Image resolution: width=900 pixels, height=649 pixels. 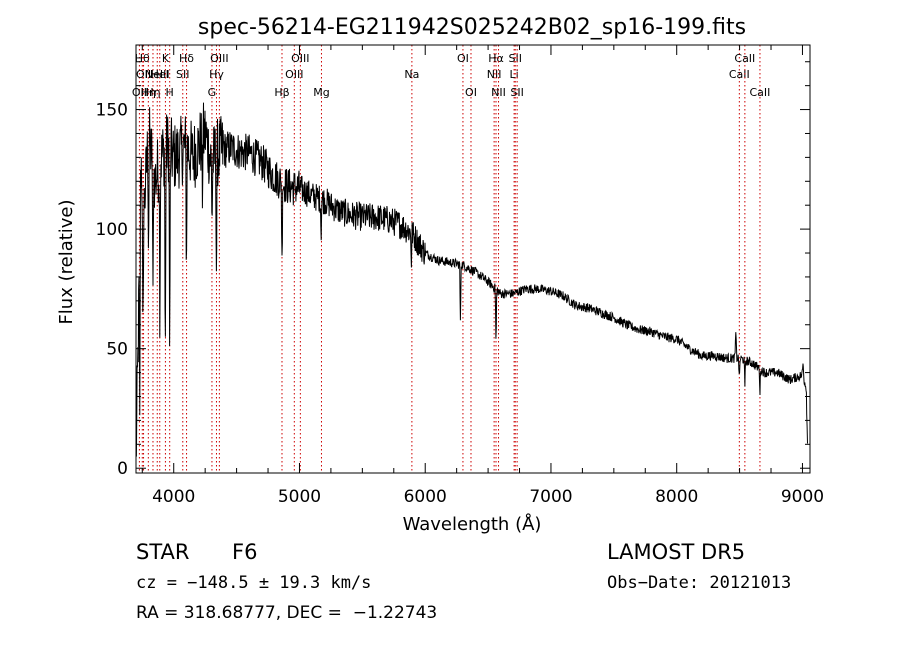 What do you see at coordinates (166, 58) in the screenshot?
I see `line-marker-label: K` at bounding box center [166, 58].